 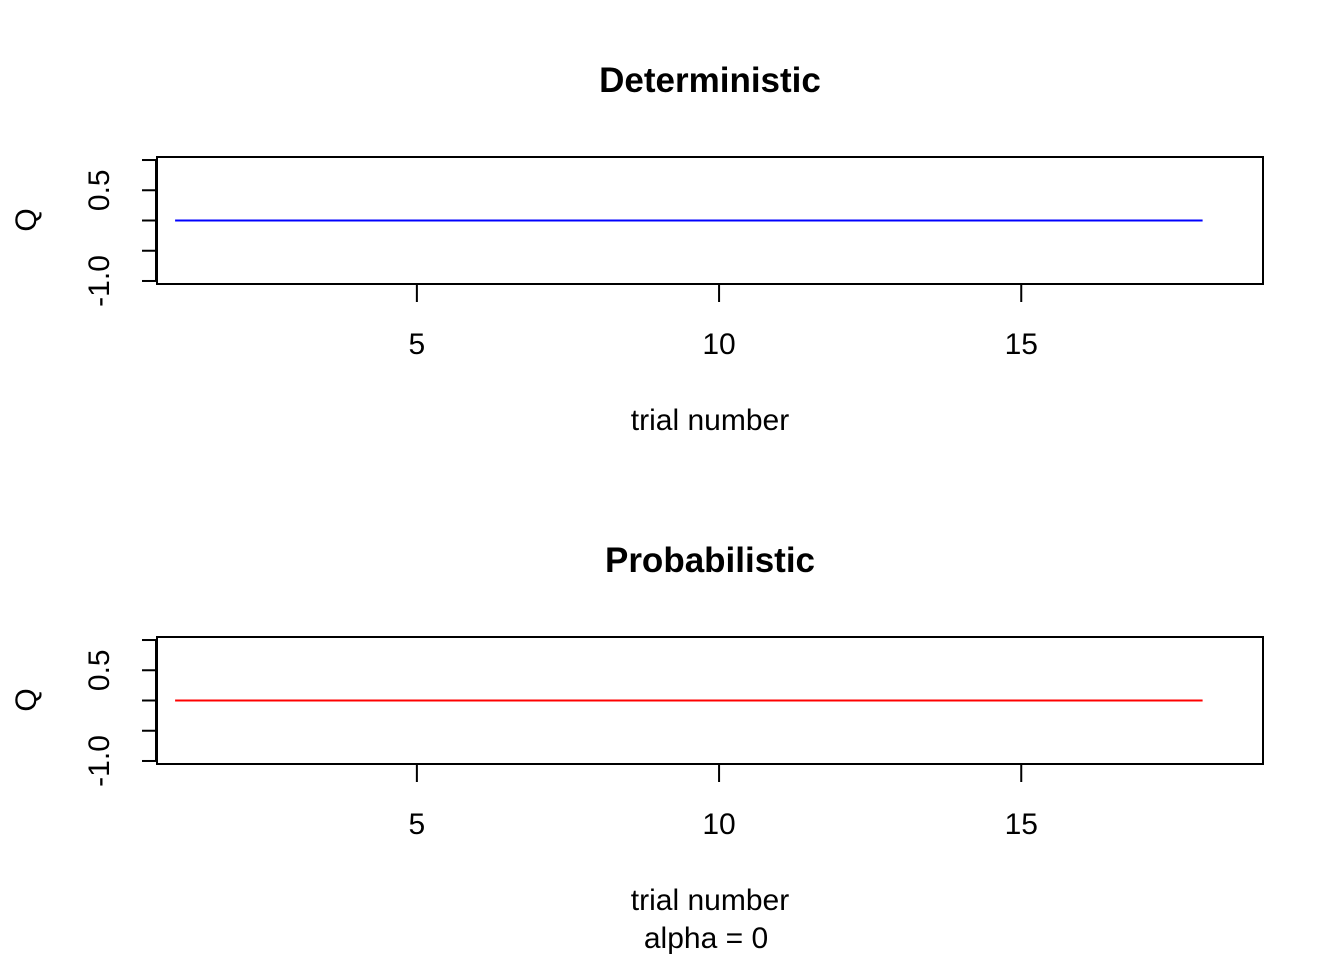 What do you see at coordinates (706, 938) in the screenshot?
I see `chart-subtitle: alpha = 0` at bounding box center [706, 938].